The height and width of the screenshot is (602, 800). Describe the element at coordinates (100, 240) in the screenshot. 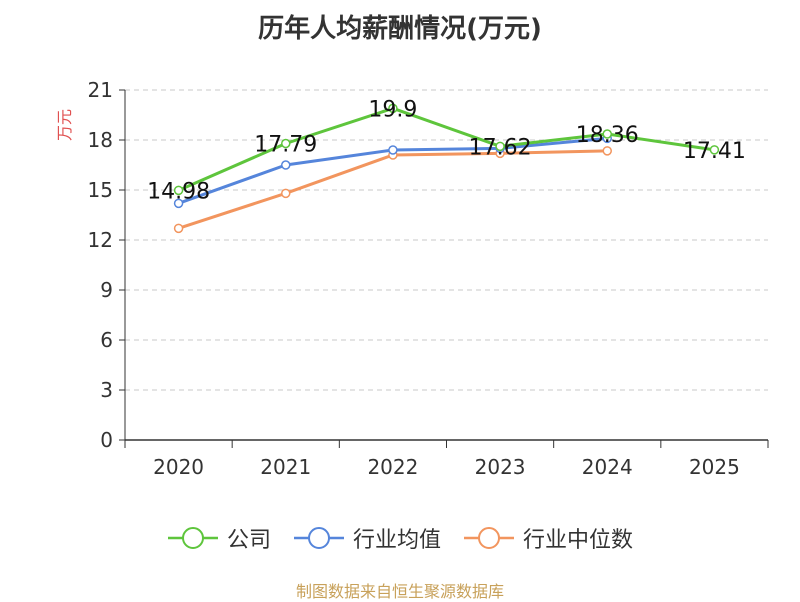

I see `y-tick-label: 12` at that location.